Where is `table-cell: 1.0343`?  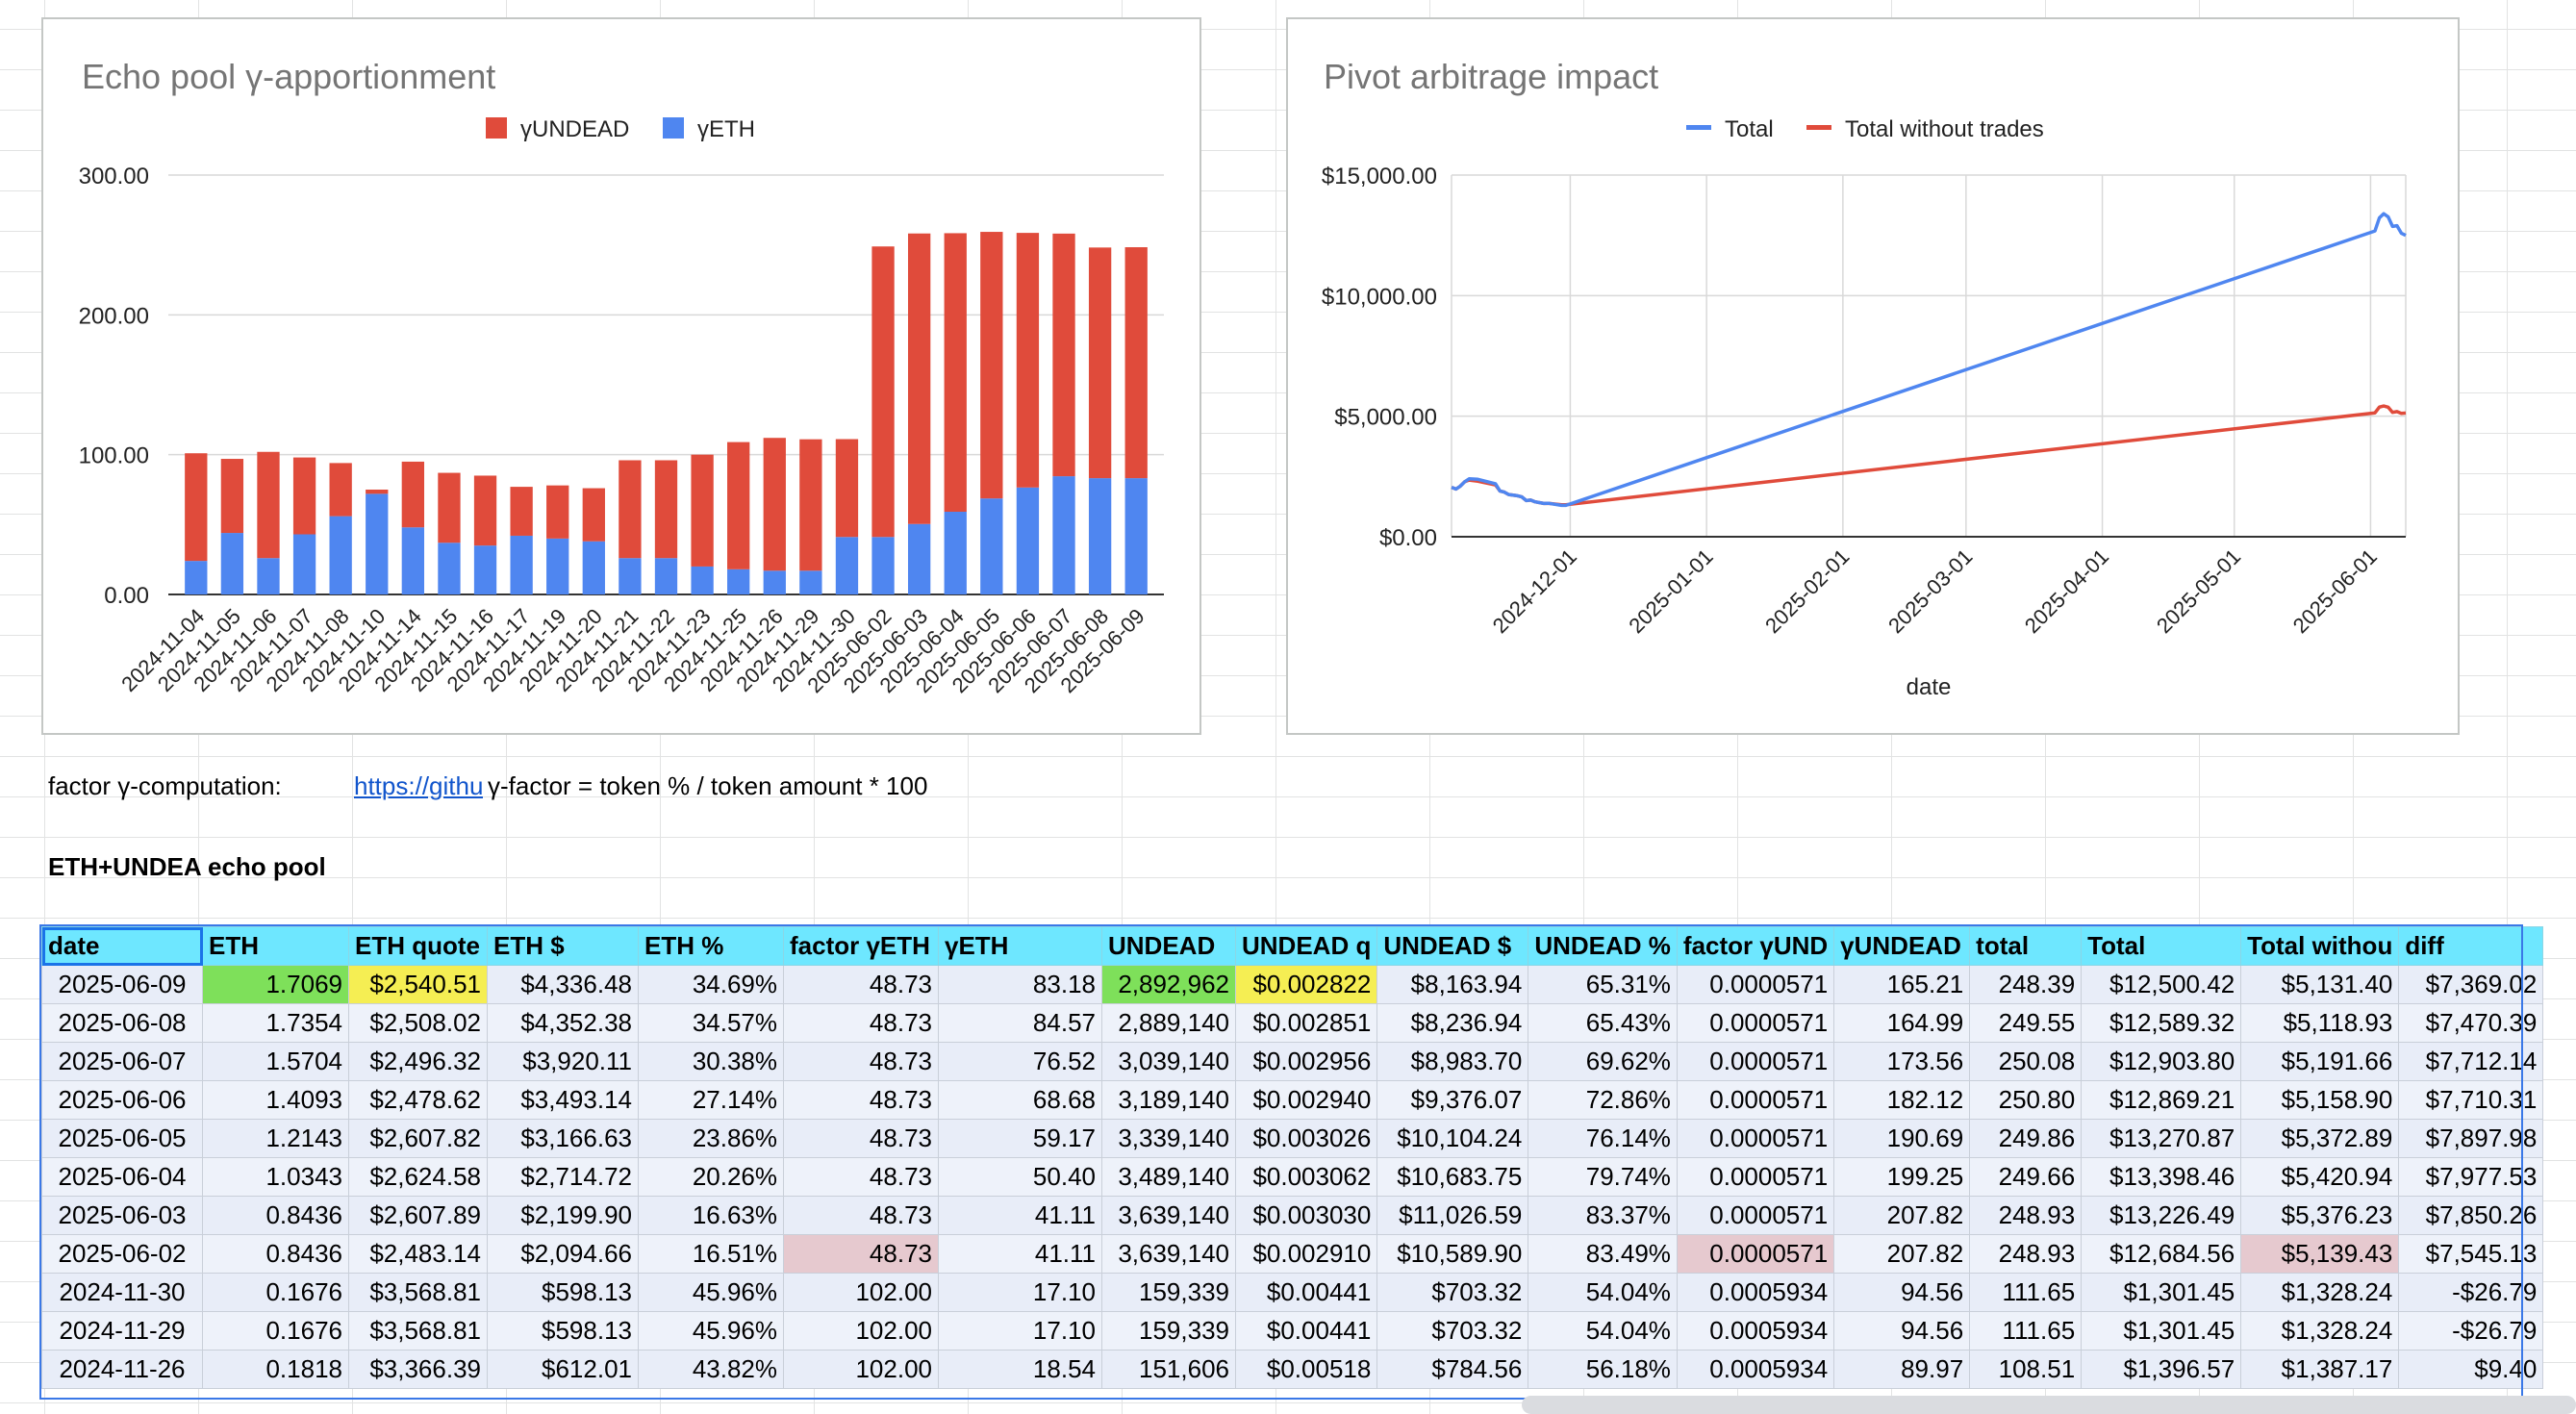 table-cell: 1.0343 is located at coordinates (276, 1177).